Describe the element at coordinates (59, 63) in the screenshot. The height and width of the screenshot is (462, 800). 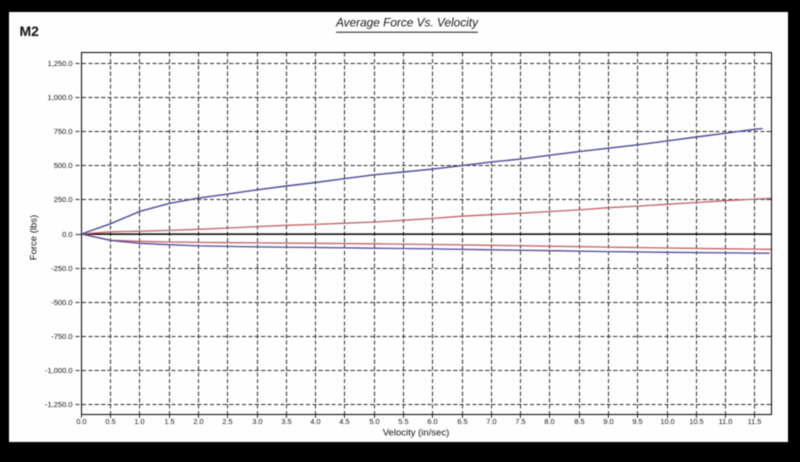
I see `svg-text: 1,250.0` at that location.